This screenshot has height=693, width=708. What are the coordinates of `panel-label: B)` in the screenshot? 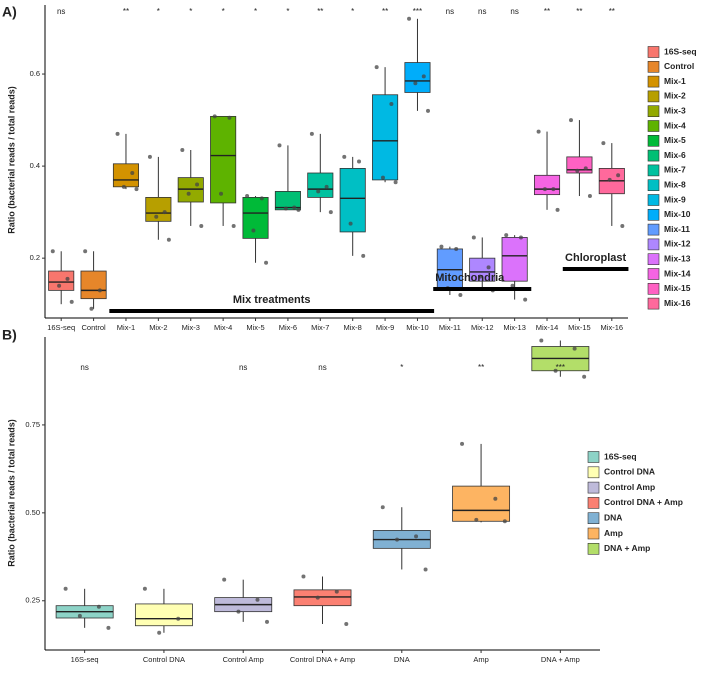 It's located at (9, 335).